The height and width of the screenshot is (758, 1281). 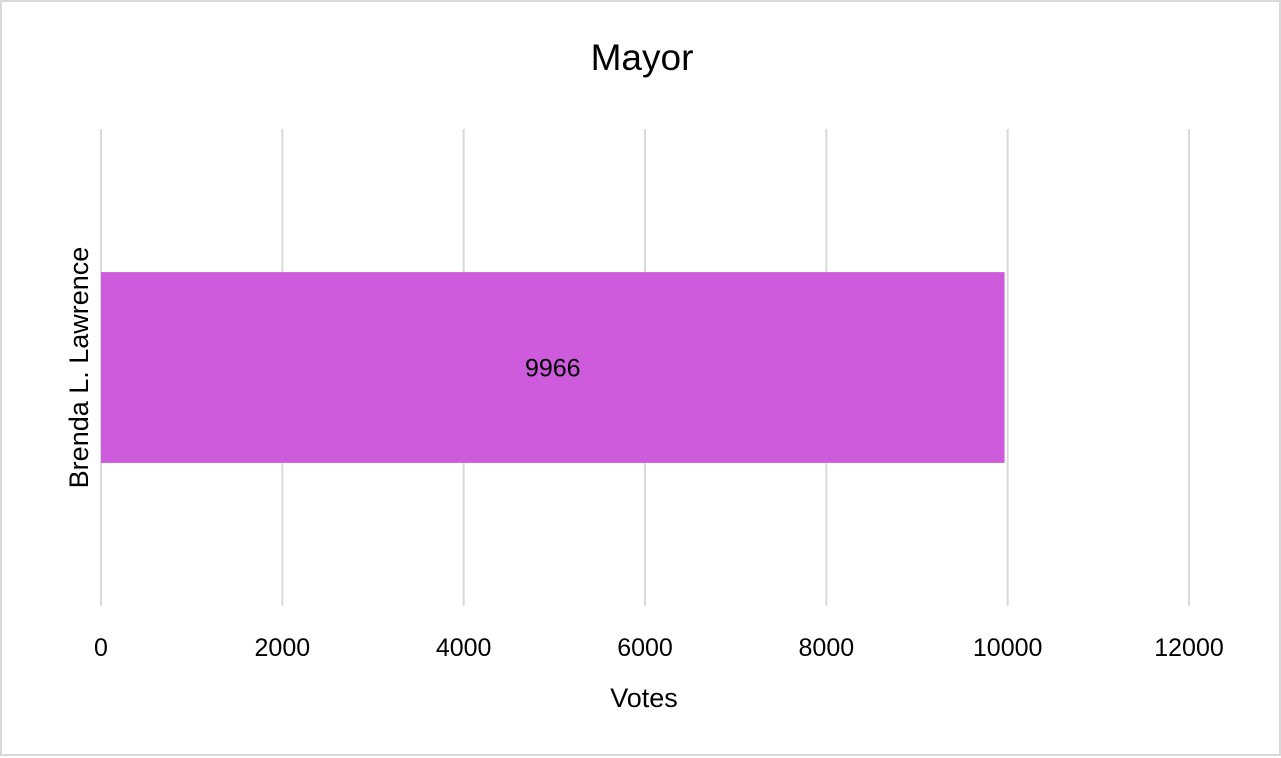 What do you see at coordinates (827, 648) in the screenshot?
I see `x-tick-label: 8000` at bounding box center [827, 648].